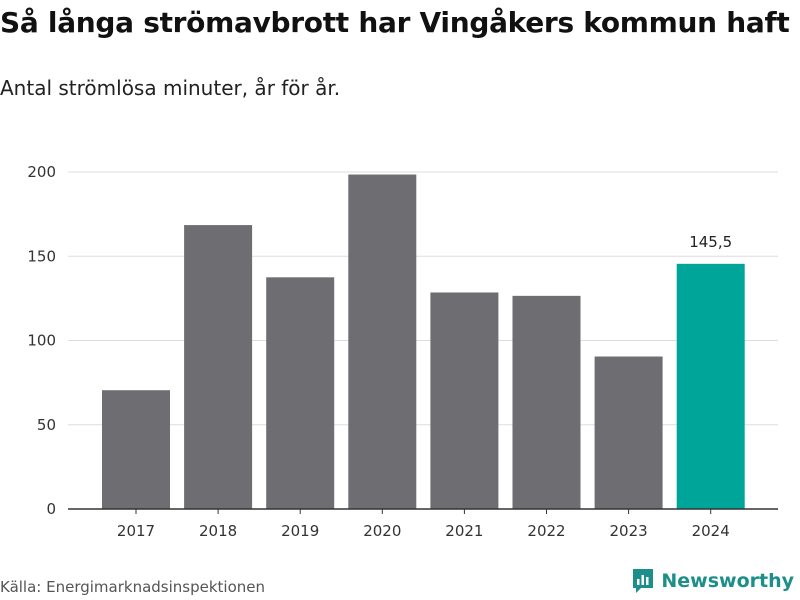 This screenshot has width=800, height=600. Describe the element at coordinates (41, 341) in the screenshot. I see `y-tick-label: 100` at that location.